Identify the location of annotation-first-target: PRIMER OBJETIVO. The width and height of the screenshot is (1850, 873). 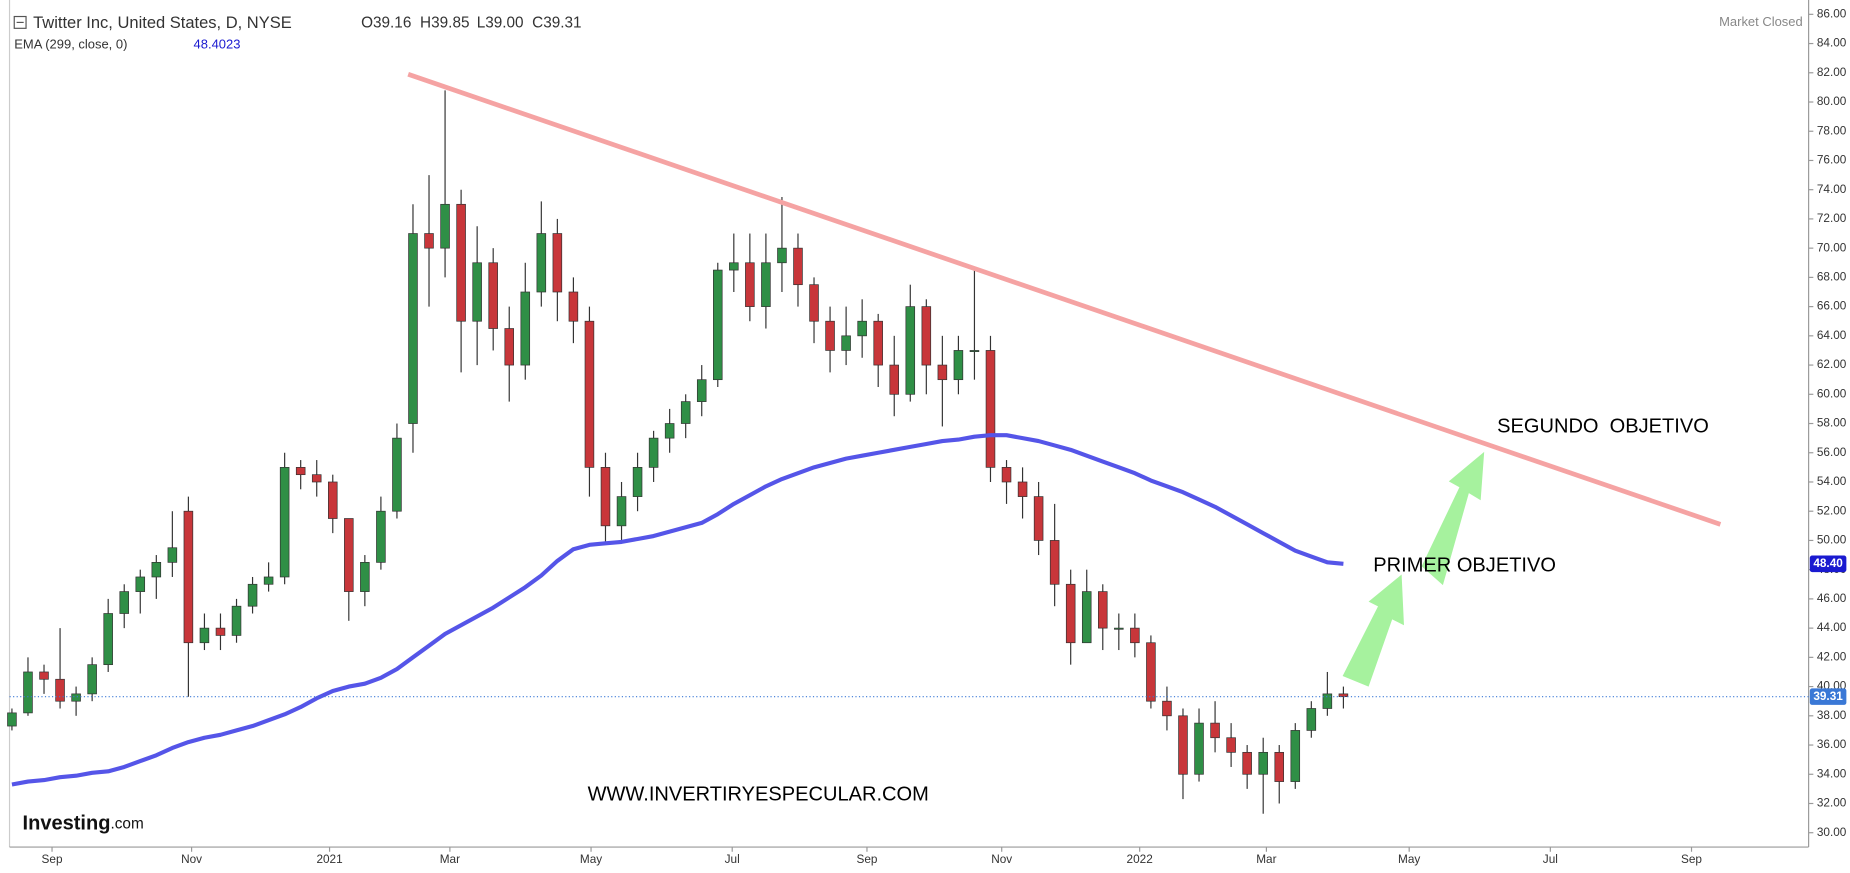
(1464, 566).